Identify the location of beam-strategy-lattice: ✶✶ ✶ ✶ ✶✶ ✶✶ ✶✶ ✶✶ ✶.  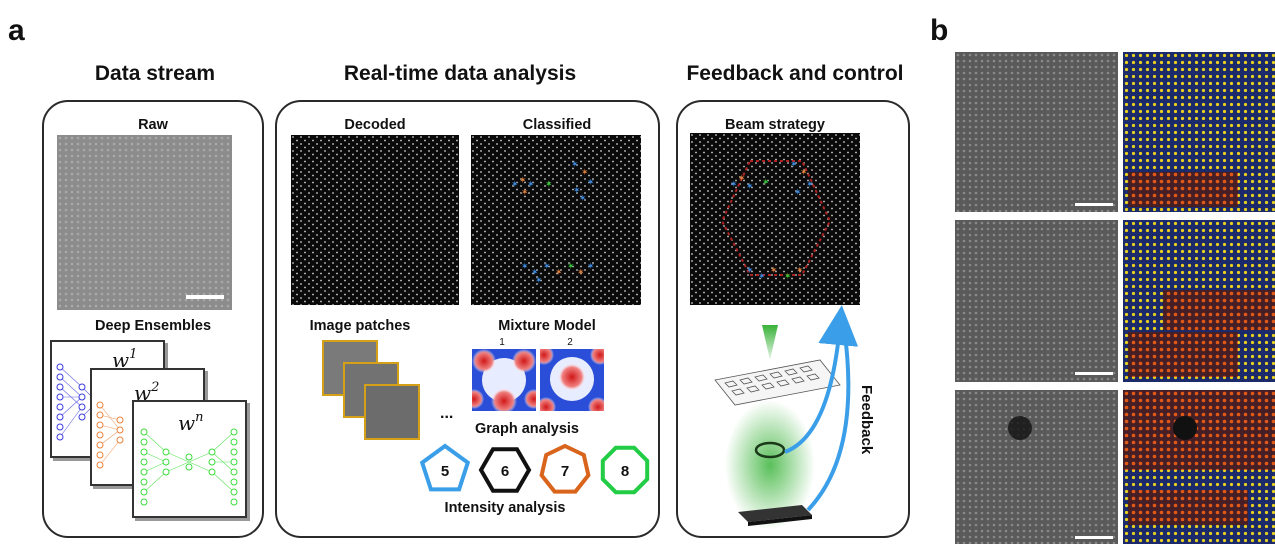
(775, 219).